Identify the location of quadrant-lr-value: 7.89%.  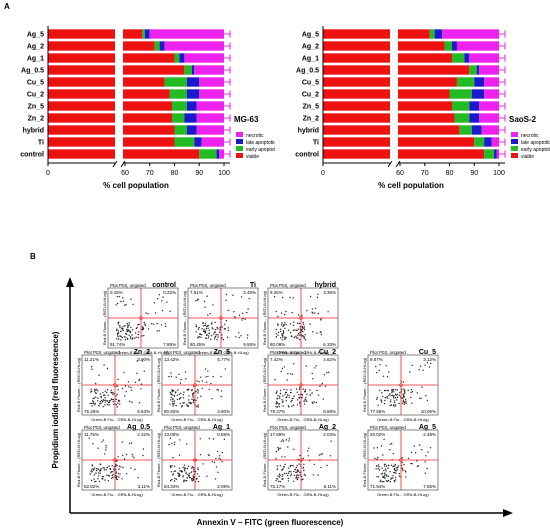
(169, 344).